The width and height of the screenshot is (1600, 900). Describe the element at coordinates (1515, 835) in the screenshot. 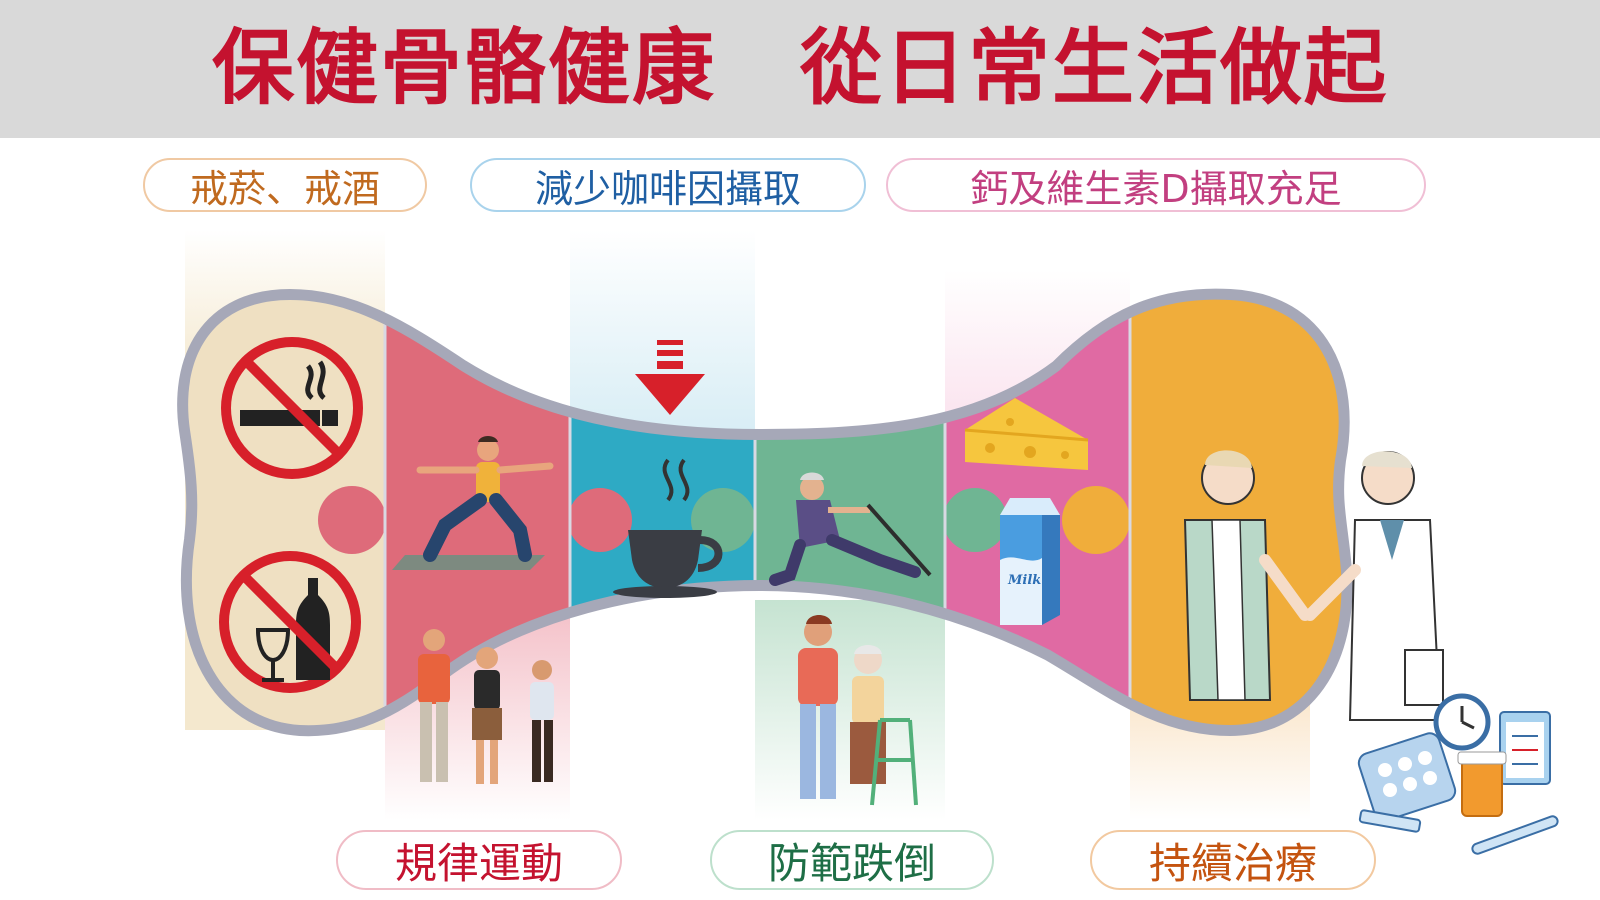

I see `thermometer-icon` at that location.